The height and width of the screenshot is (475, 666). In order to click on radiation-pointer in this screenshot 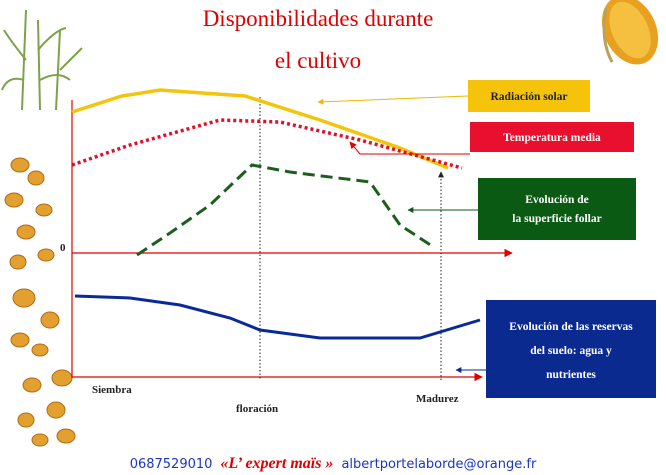, I will do `click(393, 100)`.